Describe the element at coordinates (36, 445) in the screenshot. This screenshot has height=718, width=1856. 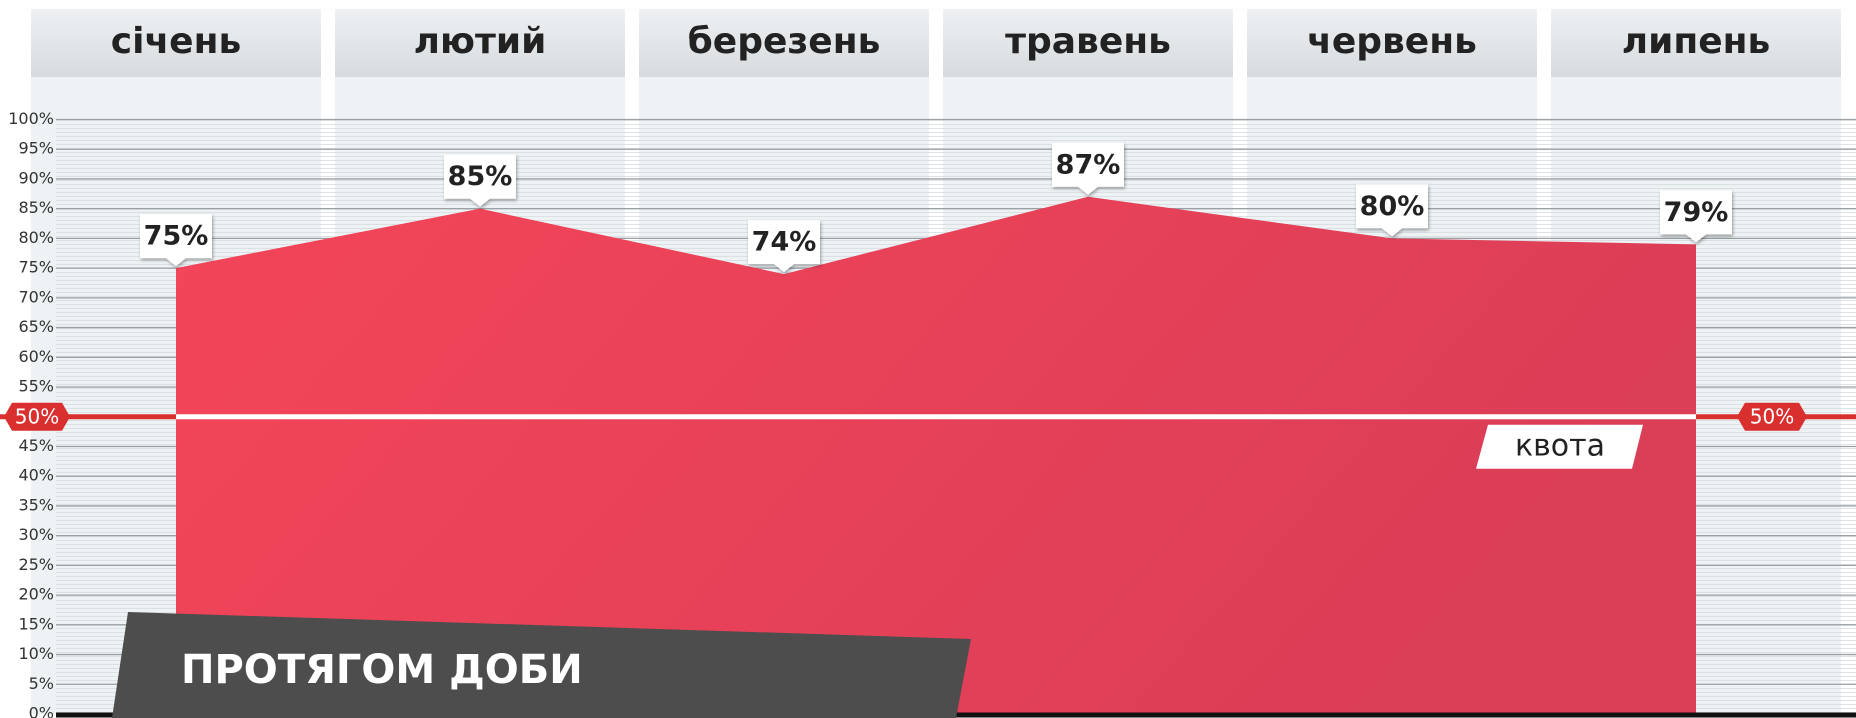
I see `y-tick-label: 45%` at that location.